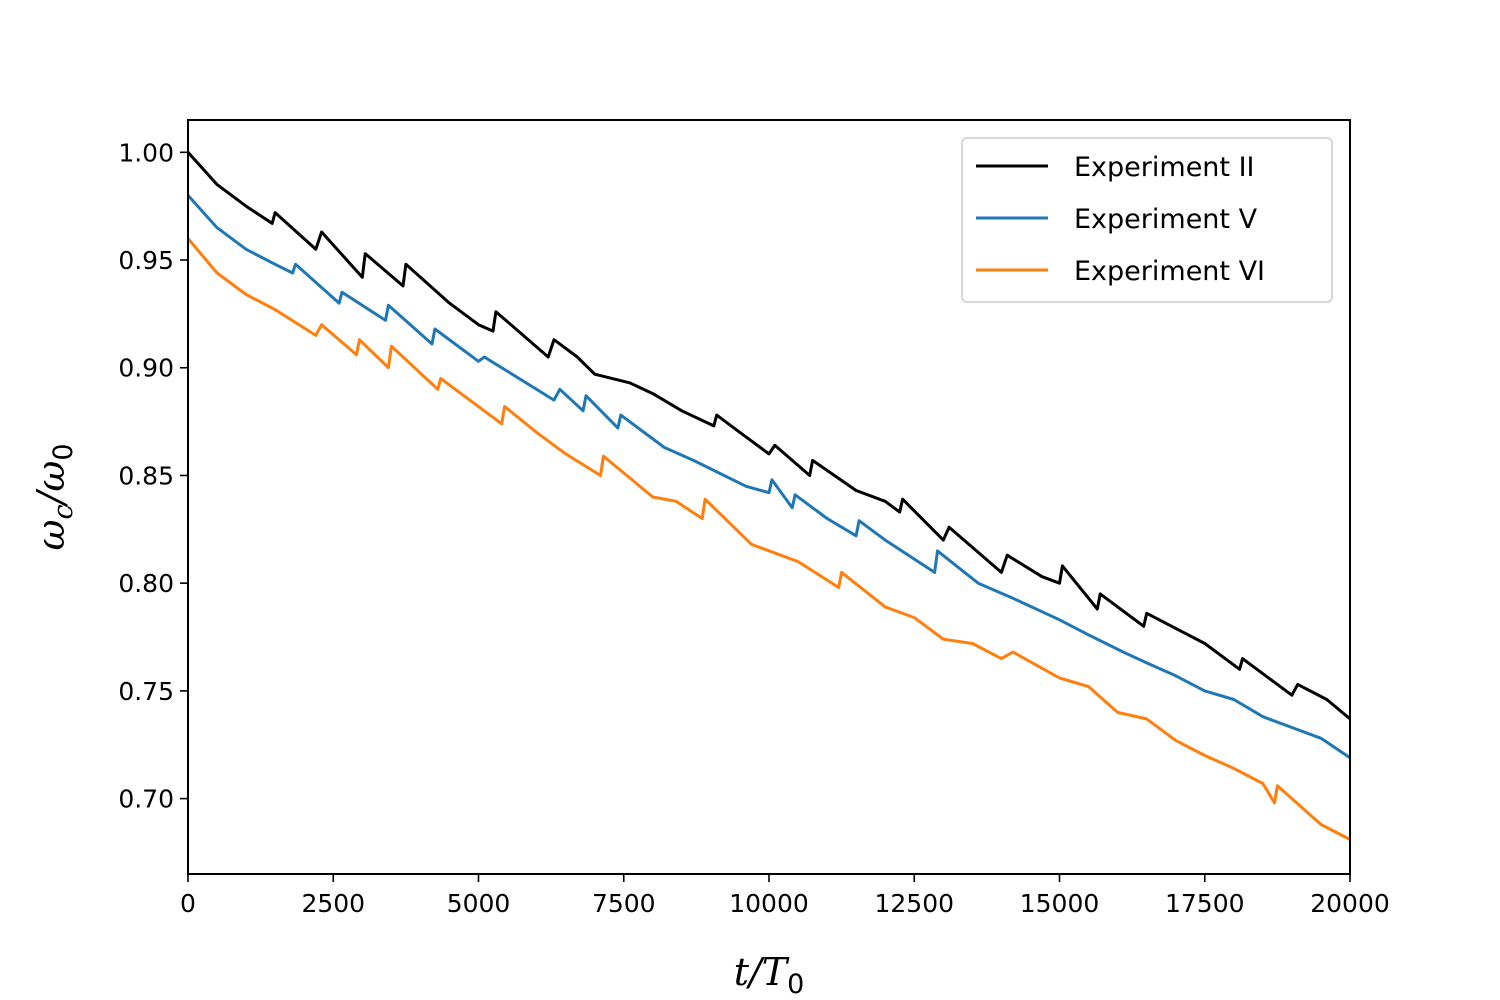 The height and width of the screenshot is (1000, 1500). Describe the element at coordinates (188, 903) in the screenshot. I see `x-tick-label: 0` at that location.